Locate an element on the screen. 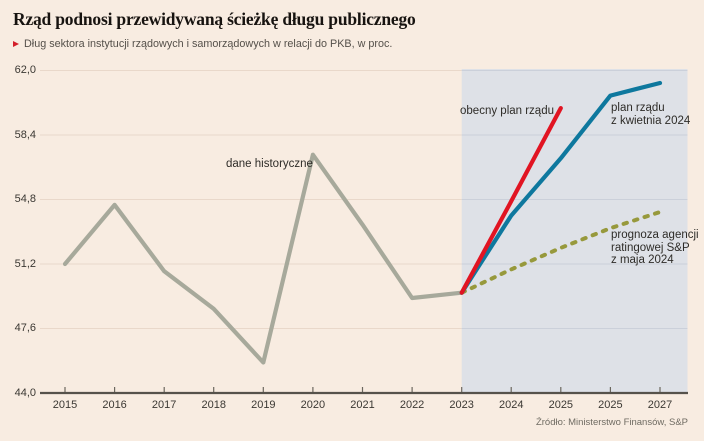 This screenshot has width=704, height=441. y-axis-label: 47,6 is located at coordinates (25, 328).